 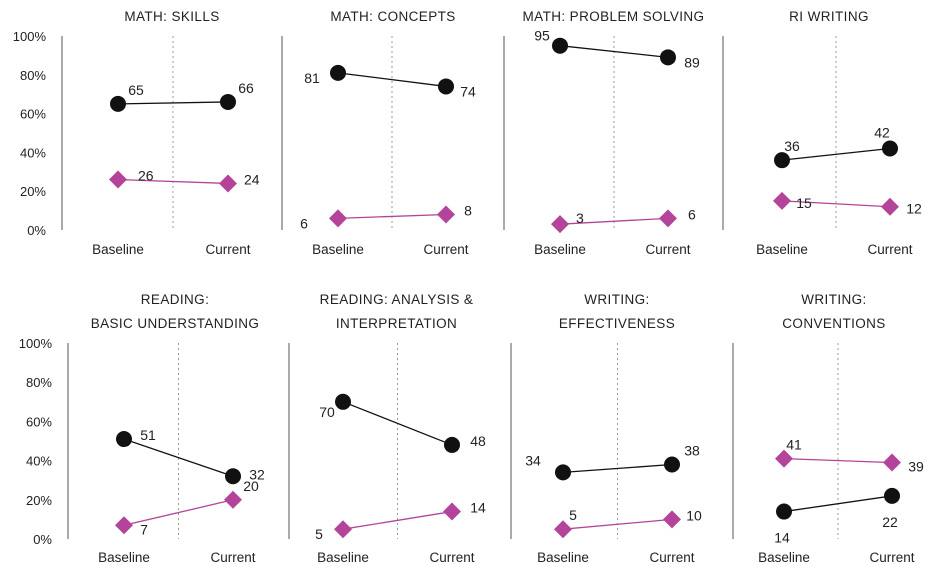 What do you see at coordinates (397, 299) in the screenshot?
I see `panel-title: READING: ANALYSIS &` at bounding box center [397, 299].